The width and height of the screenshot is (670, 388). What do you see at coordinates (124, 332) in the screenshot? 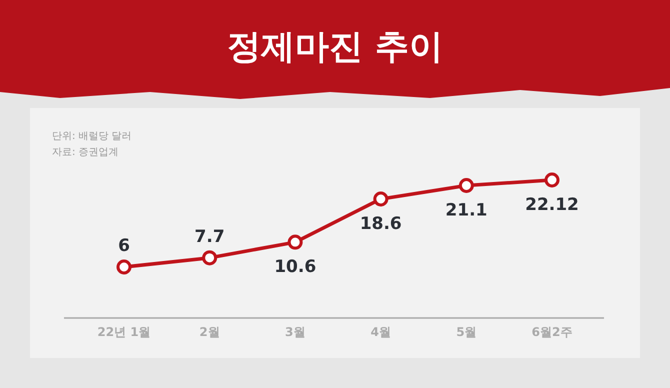
I see `x-tick-label: 22년 1월` at bounding box center [124, 332].